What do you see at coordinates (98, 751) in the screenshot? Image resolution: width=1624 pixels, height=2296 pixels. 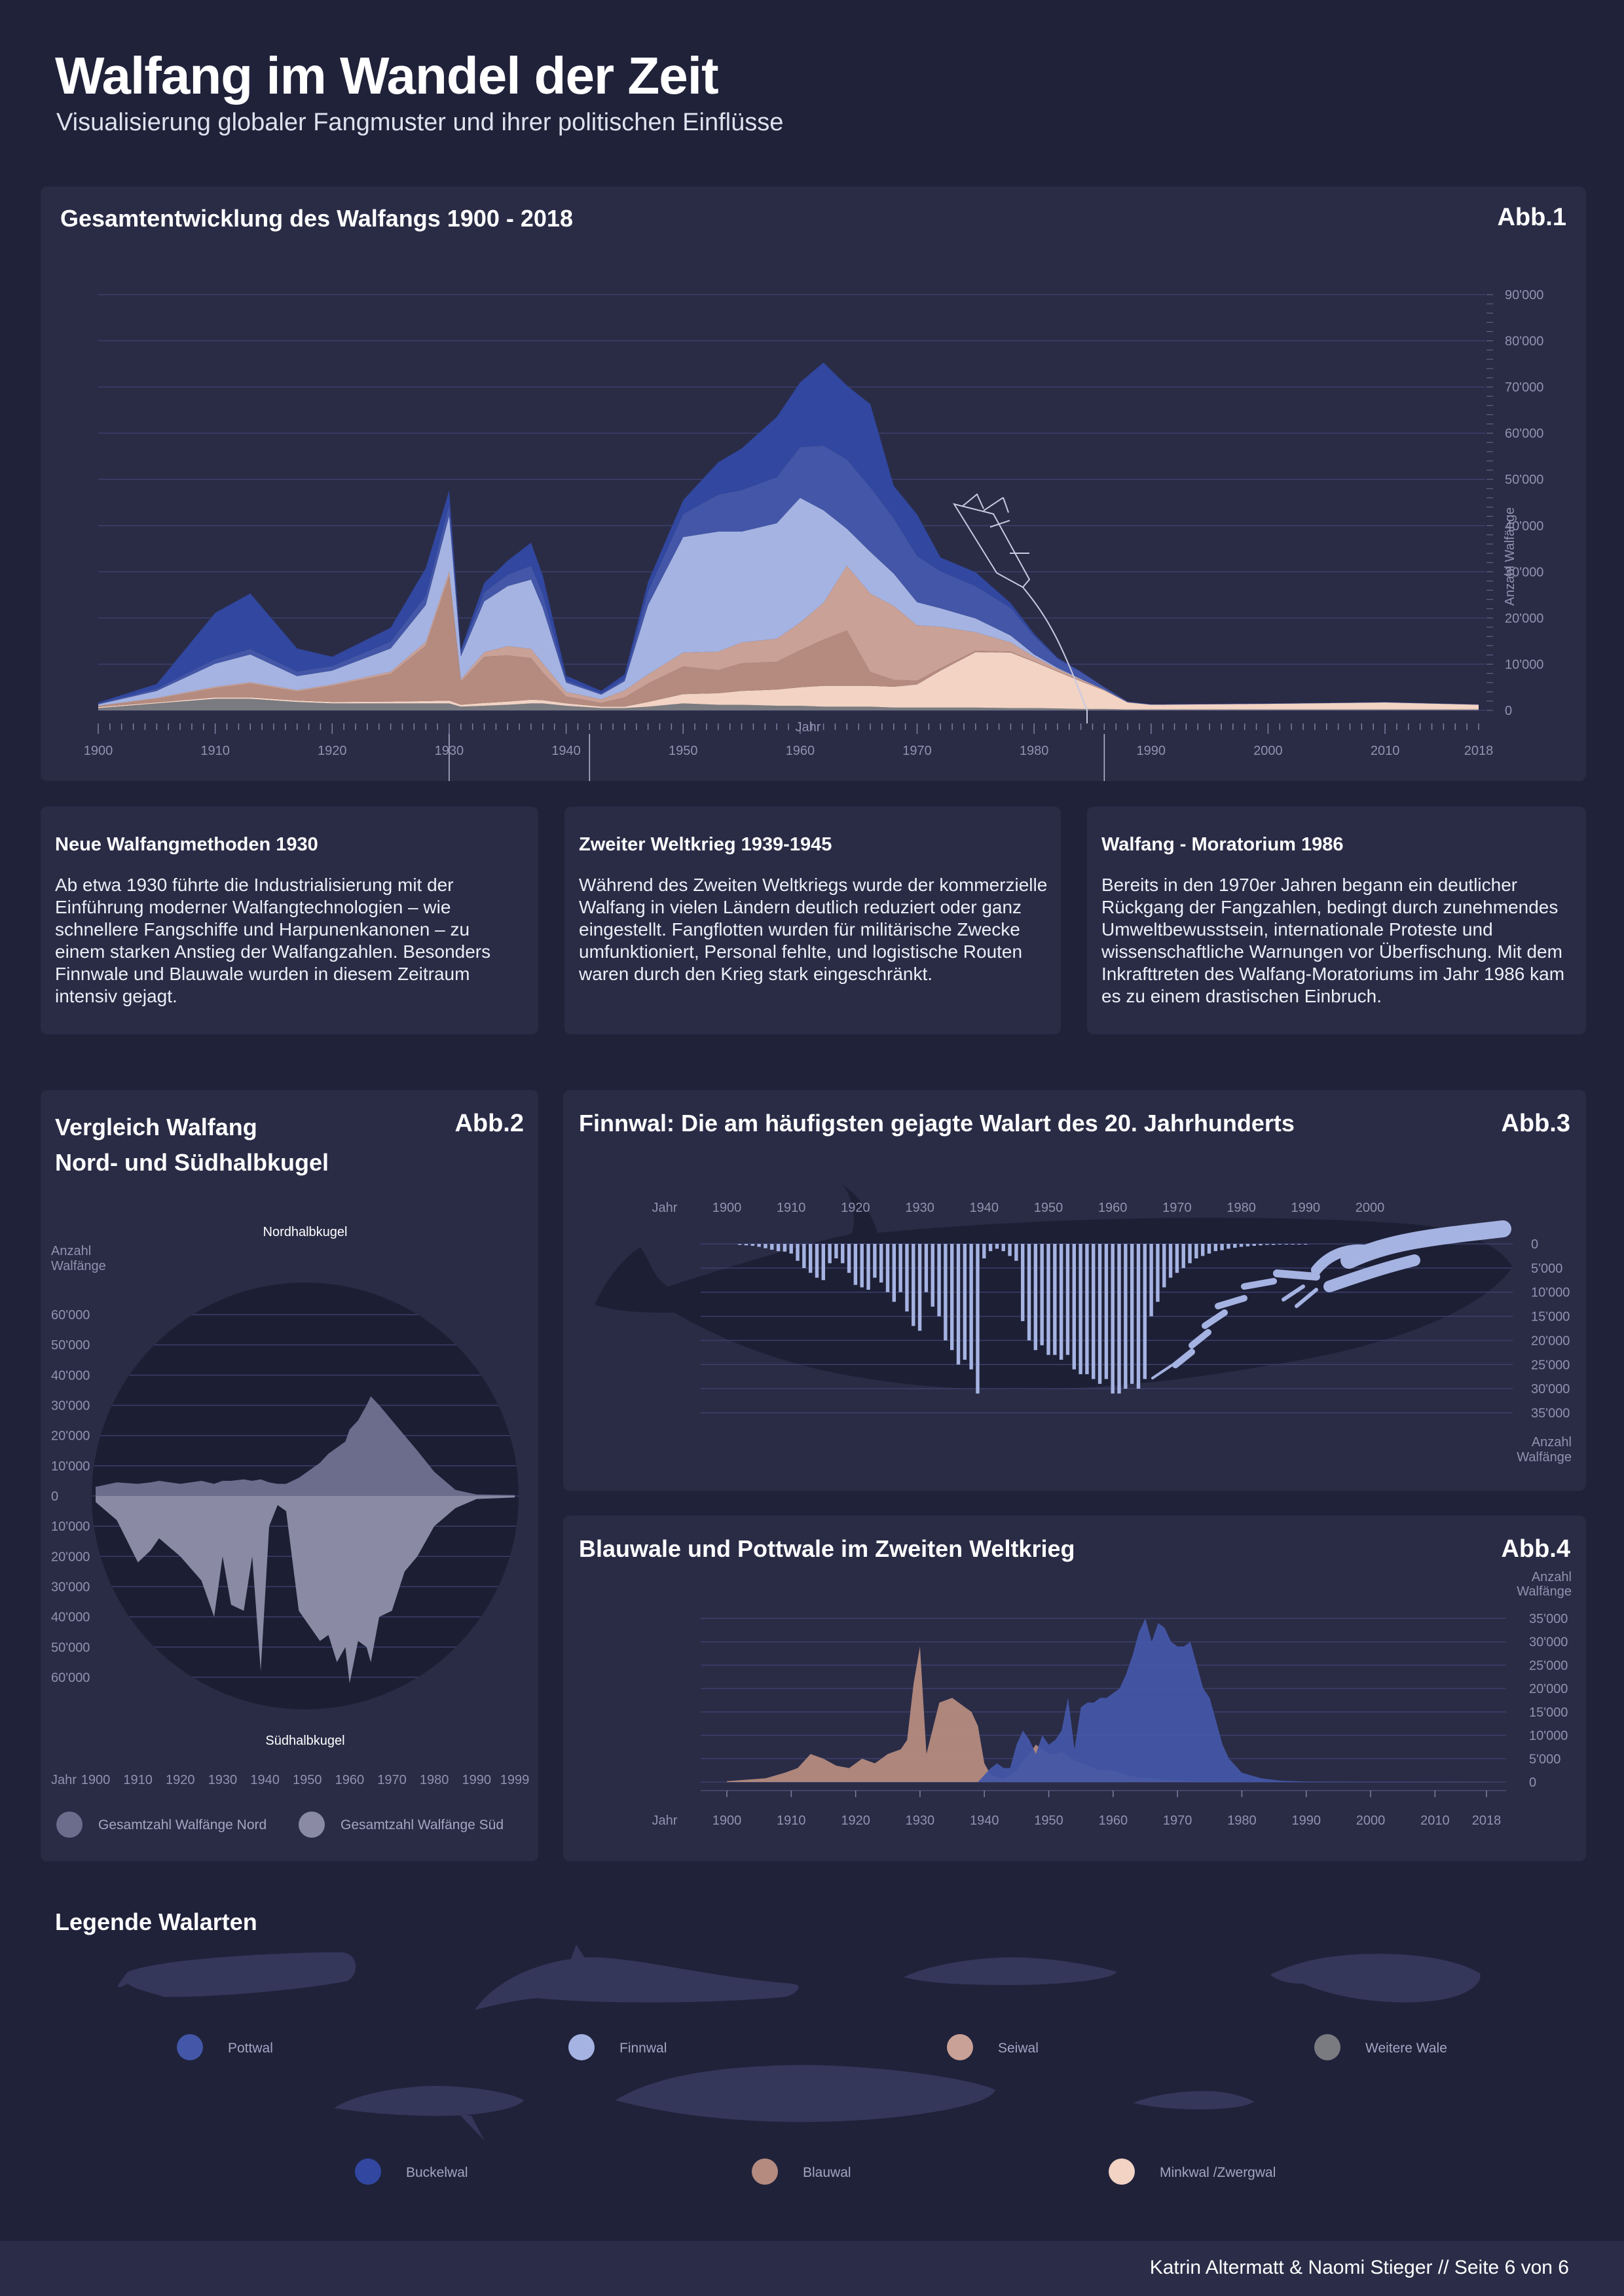 I see `figure1-xtick: 1900` at bounding box center [98, 751].